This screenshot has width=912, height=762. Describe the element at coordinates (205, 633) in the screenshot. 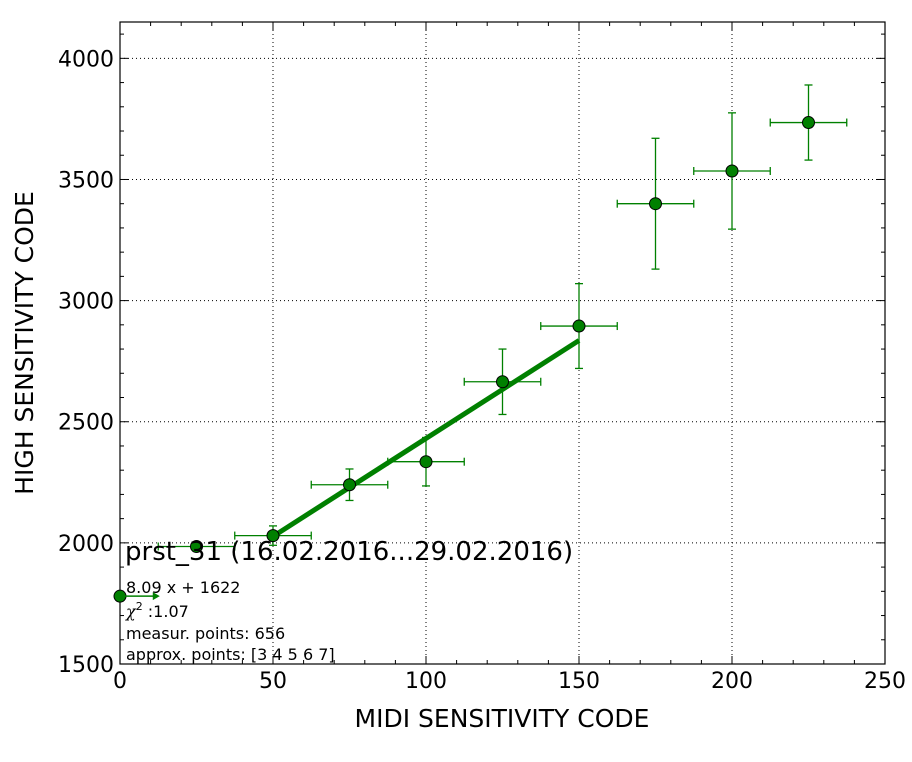

I see `annotation-measur-points: measur. points: 656` at that location.